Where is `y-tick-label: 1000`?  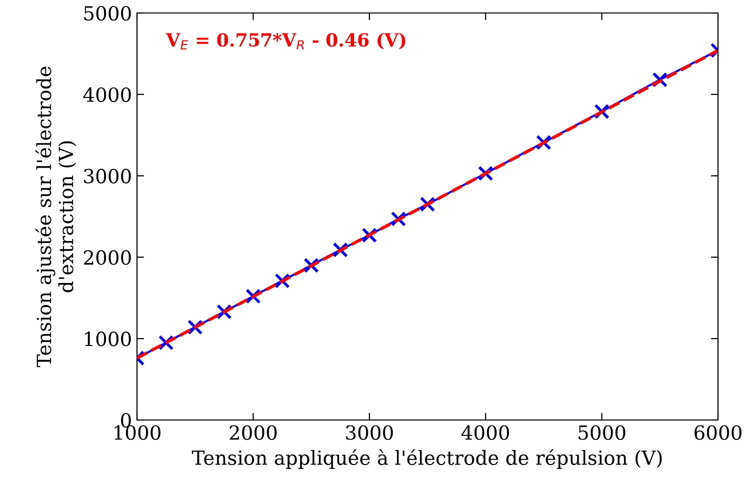
y-tick-label: 1000 is located at coordinates (108, 339).